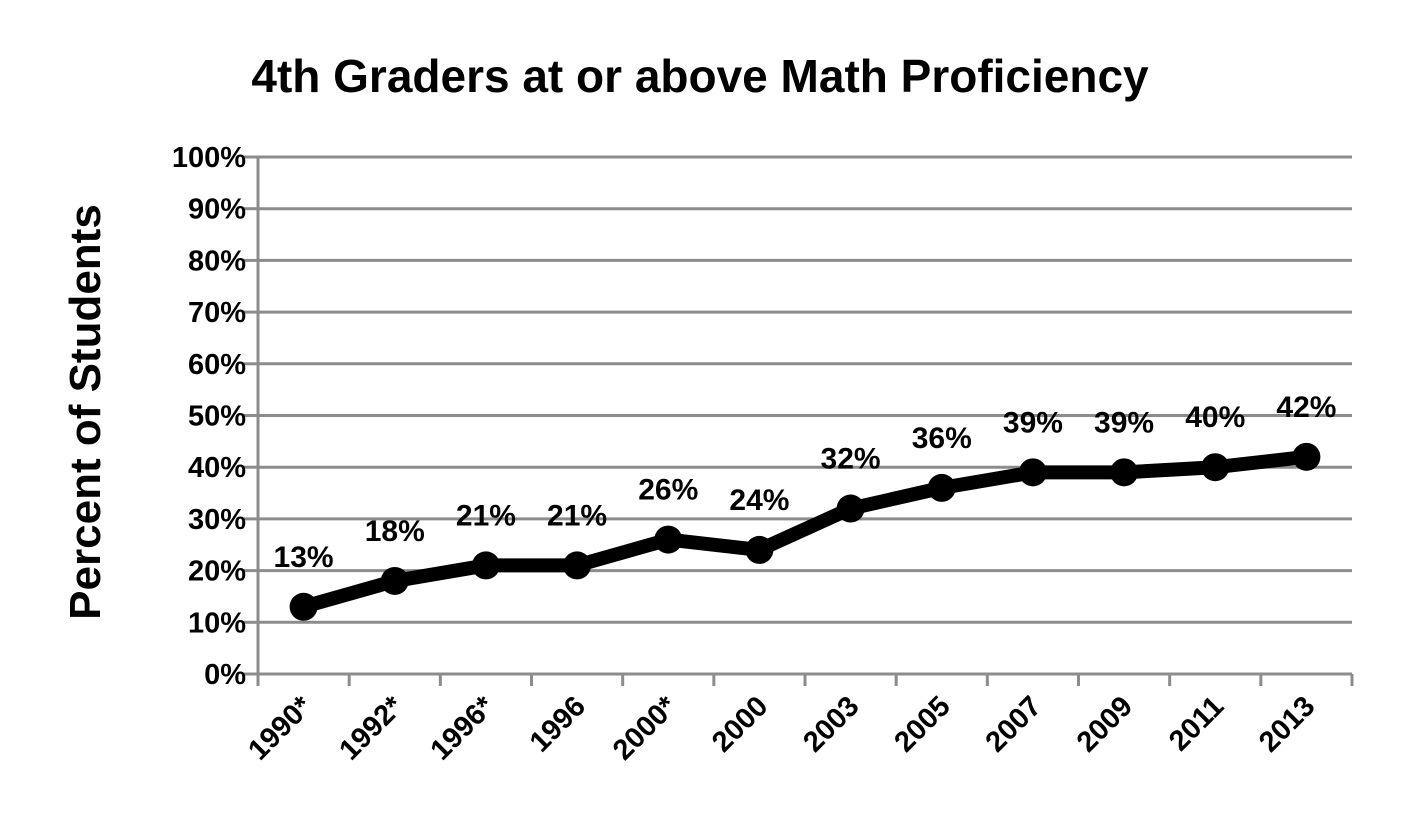 This screenshot has height=826, width=1402. I want to click on x-tick-label: 2003, so click(831, 724).